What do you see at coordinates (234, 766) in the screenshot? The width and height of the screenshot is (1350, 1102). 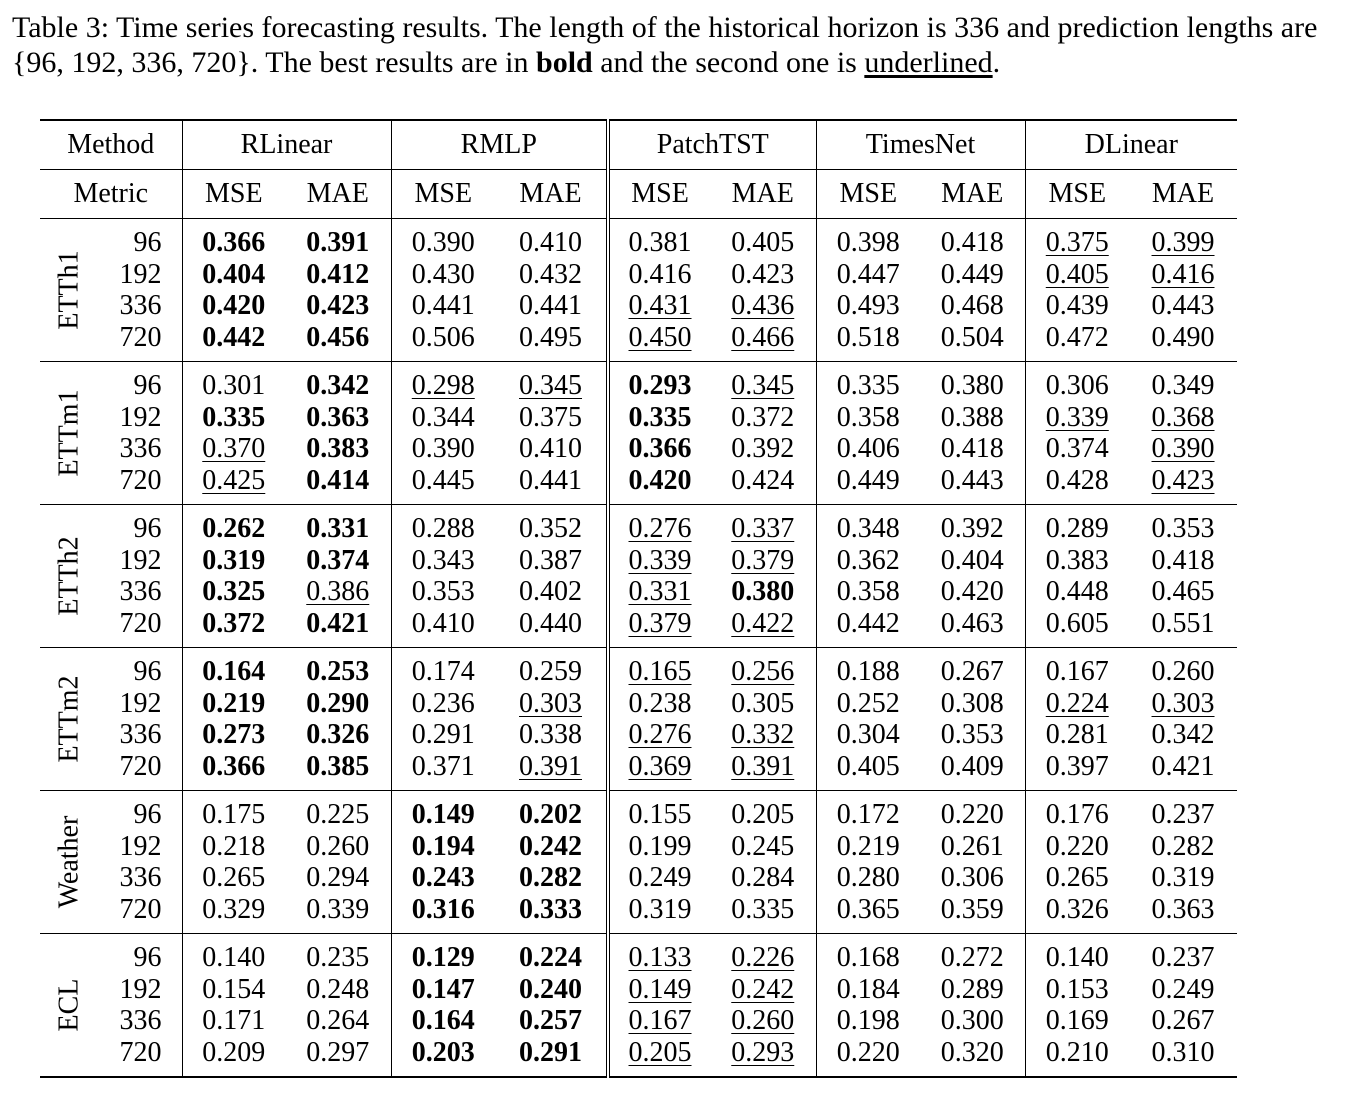 I see `metric-value: 0.366` at bounding box center [234, 766].